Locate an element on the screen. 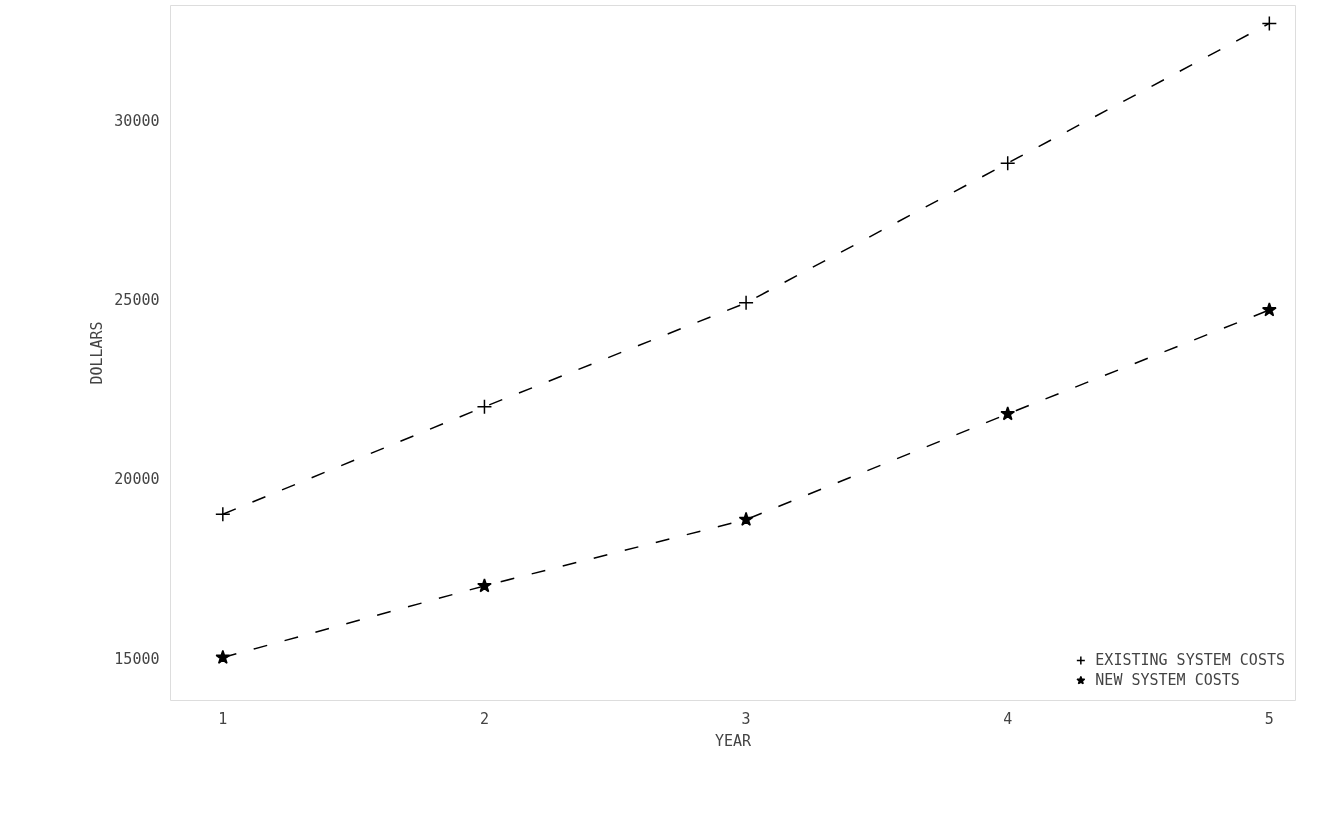 This screenshot has width=1327, height=835. legend-label: NEW SYSTEM COSTS is located at coordinates (1167, 680).